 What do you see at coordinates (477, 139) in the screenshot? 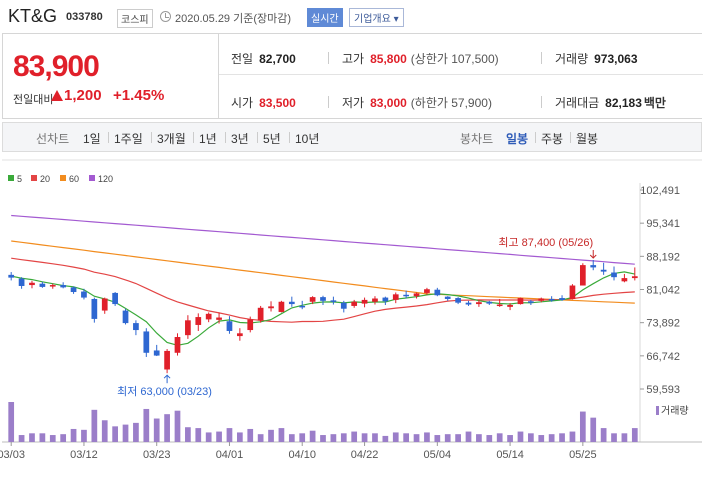
I see `tab-candle-chart: 봉차트` at bounding box center [477, 139].